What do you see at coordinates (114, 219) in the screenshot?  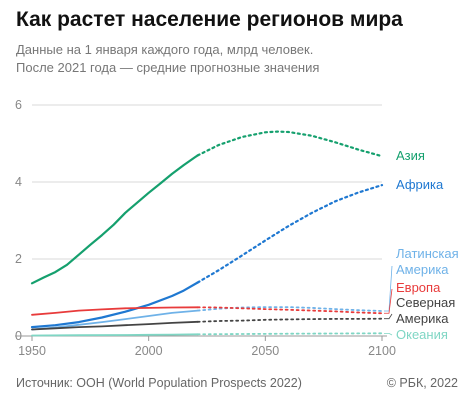 I see `series-line-asia` at bounding box center [114, 219].